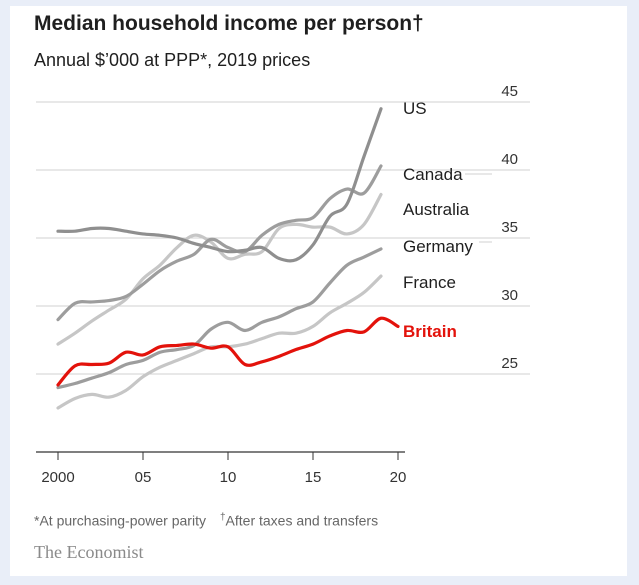 This screenshot has width=639, height=585. I want to click on y-tick-label-25: 25, so click(509, 363).